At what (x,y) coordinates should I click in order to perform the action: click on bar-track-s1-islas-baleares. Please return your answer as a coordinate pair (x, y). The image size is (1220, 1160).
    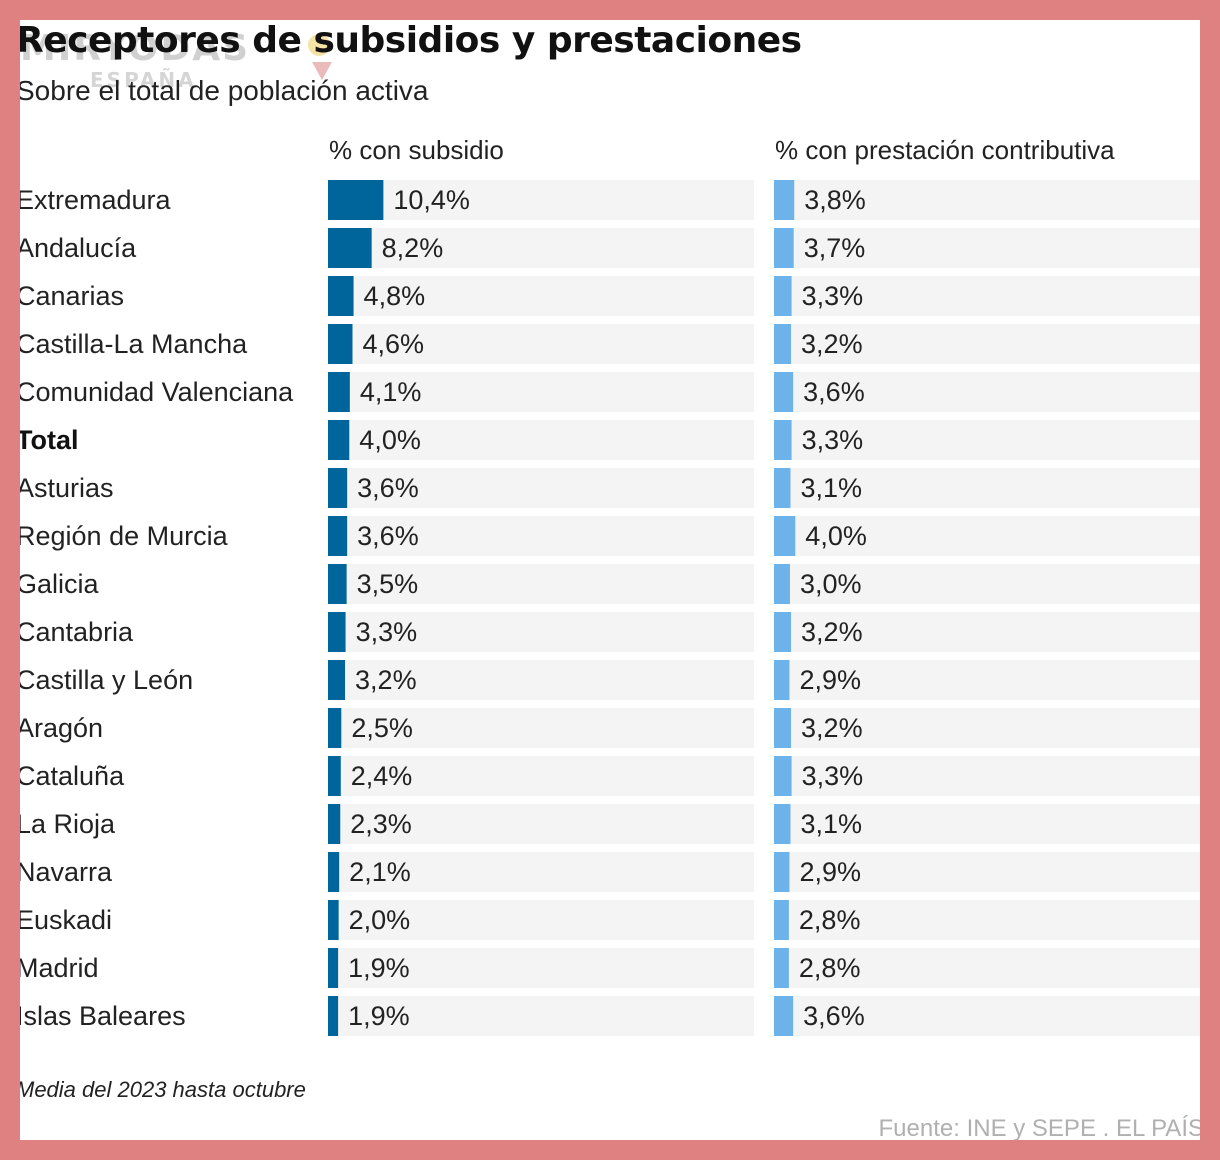
    Looking at the image, I should click on (541, 1016).